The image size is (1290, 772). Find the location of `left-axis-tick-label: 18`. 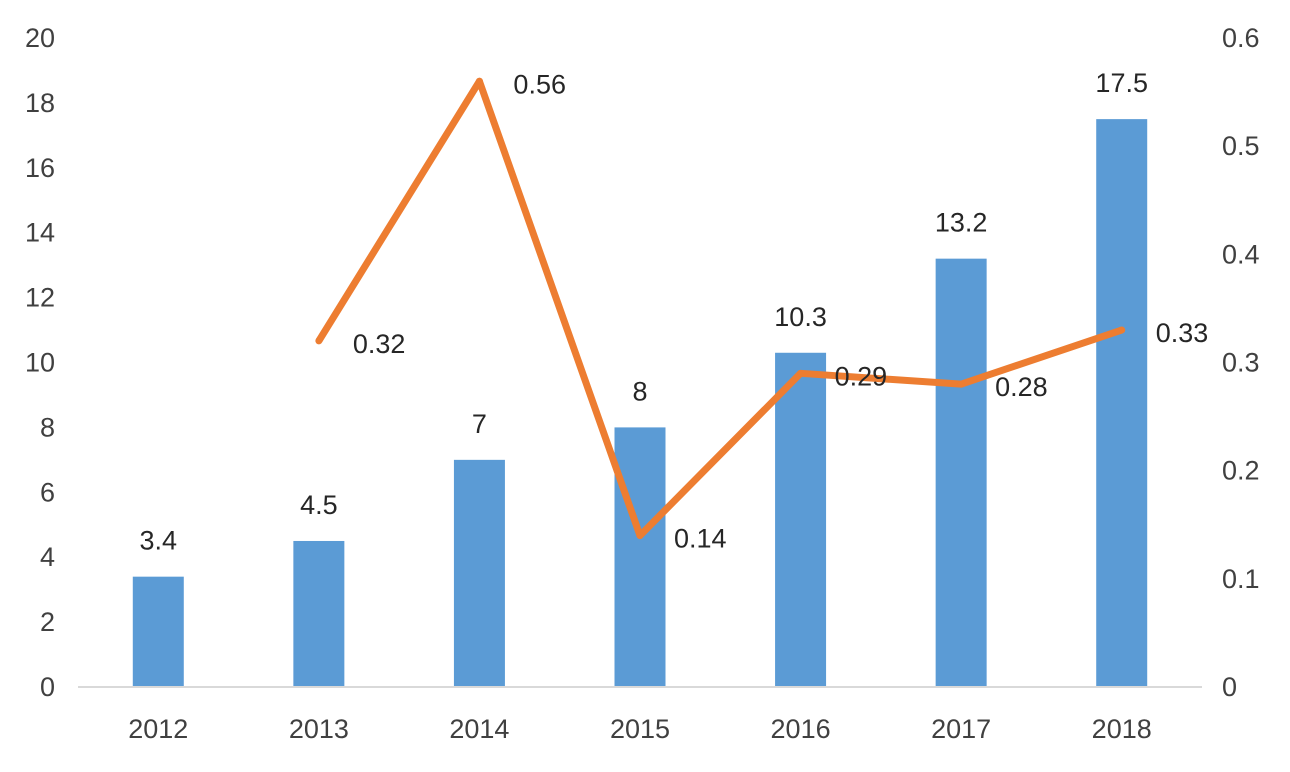

left-axis-tick-label: 18 is located at coordinates (40, 103).